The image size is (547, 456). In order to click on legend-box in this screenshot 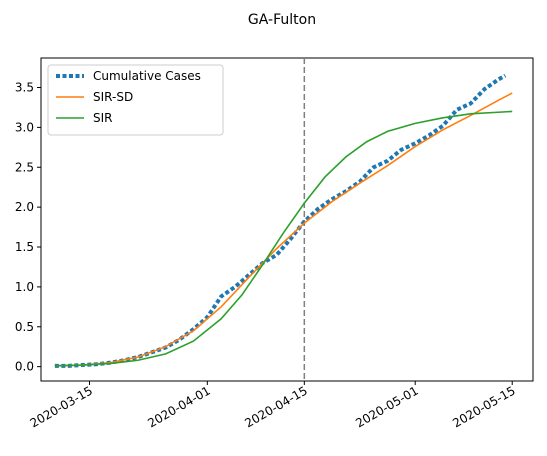, I will do `click(135, 100)`.